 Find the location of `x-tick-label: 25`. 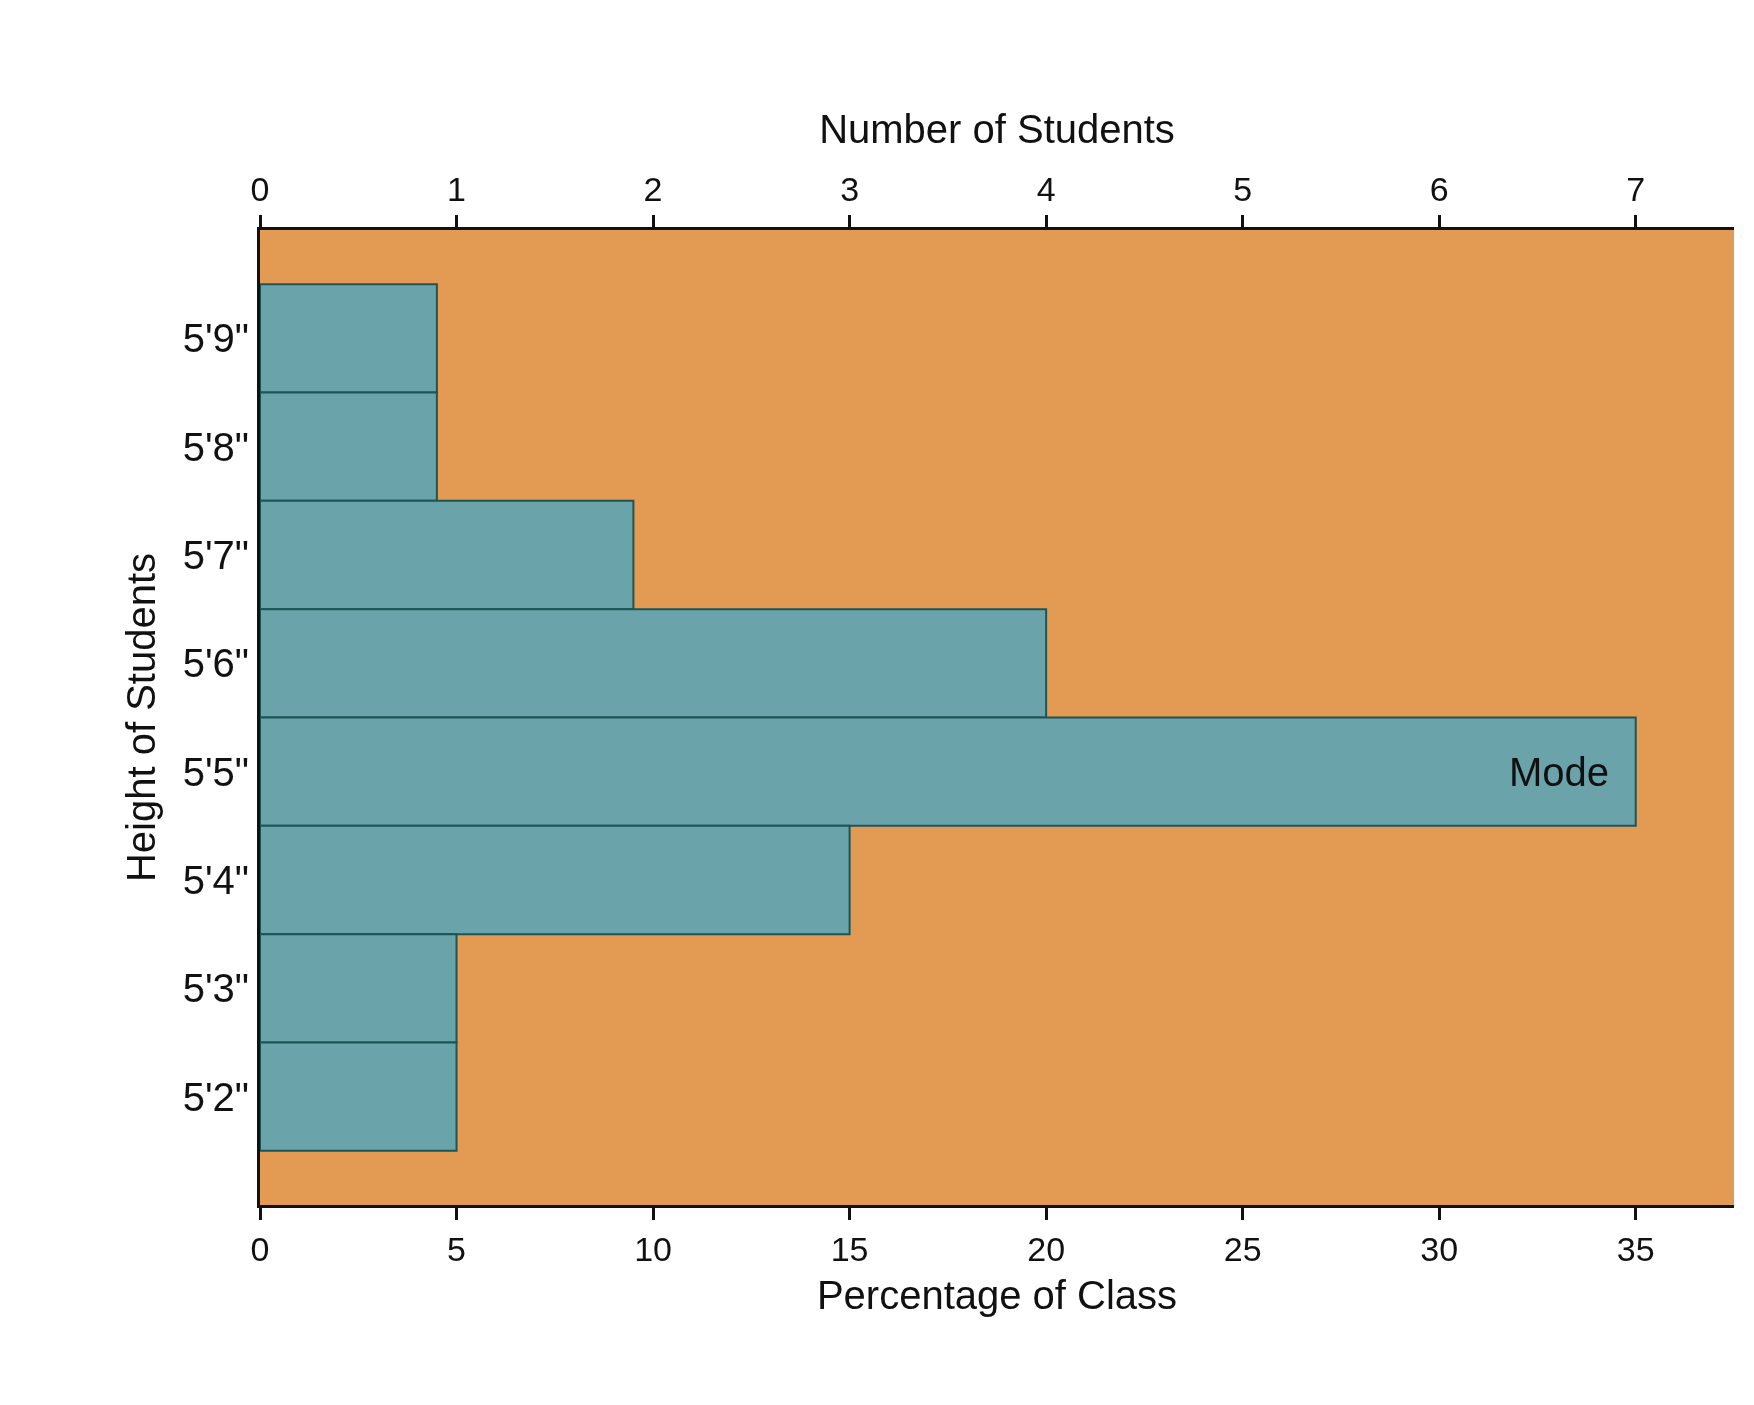

x-tick-label: 25 is located at coordinates (1242, 1248).